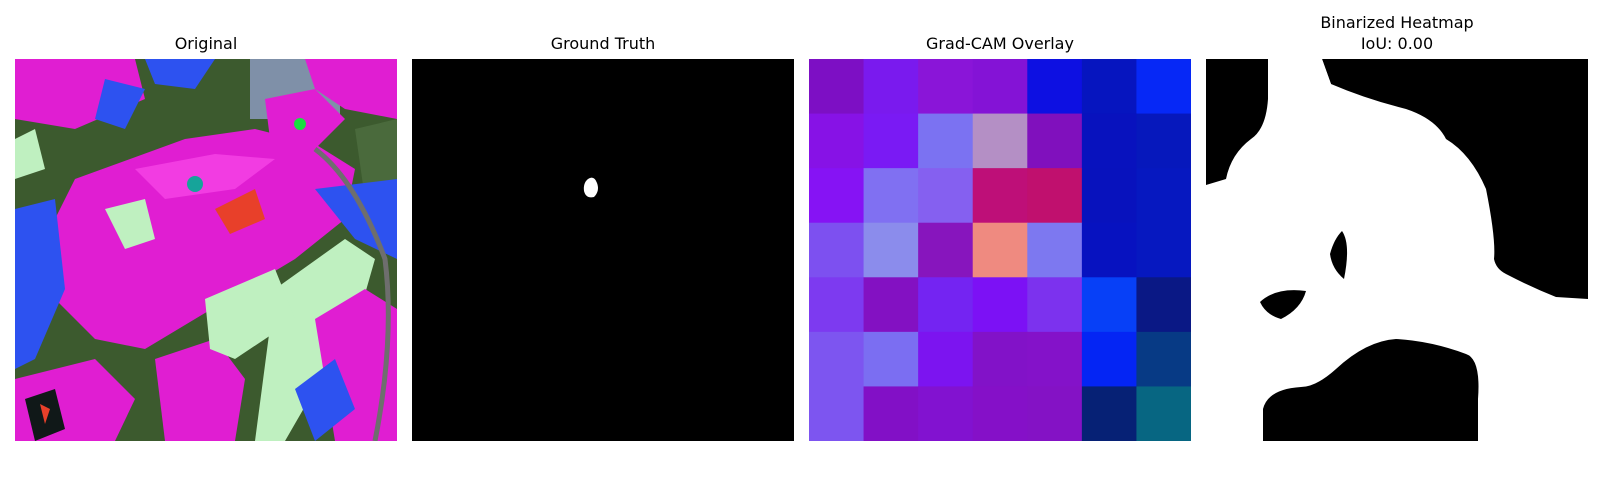  Describe the element at coordinates (590, 187) in the screenshot. I see `ground-truth-region` at that location.